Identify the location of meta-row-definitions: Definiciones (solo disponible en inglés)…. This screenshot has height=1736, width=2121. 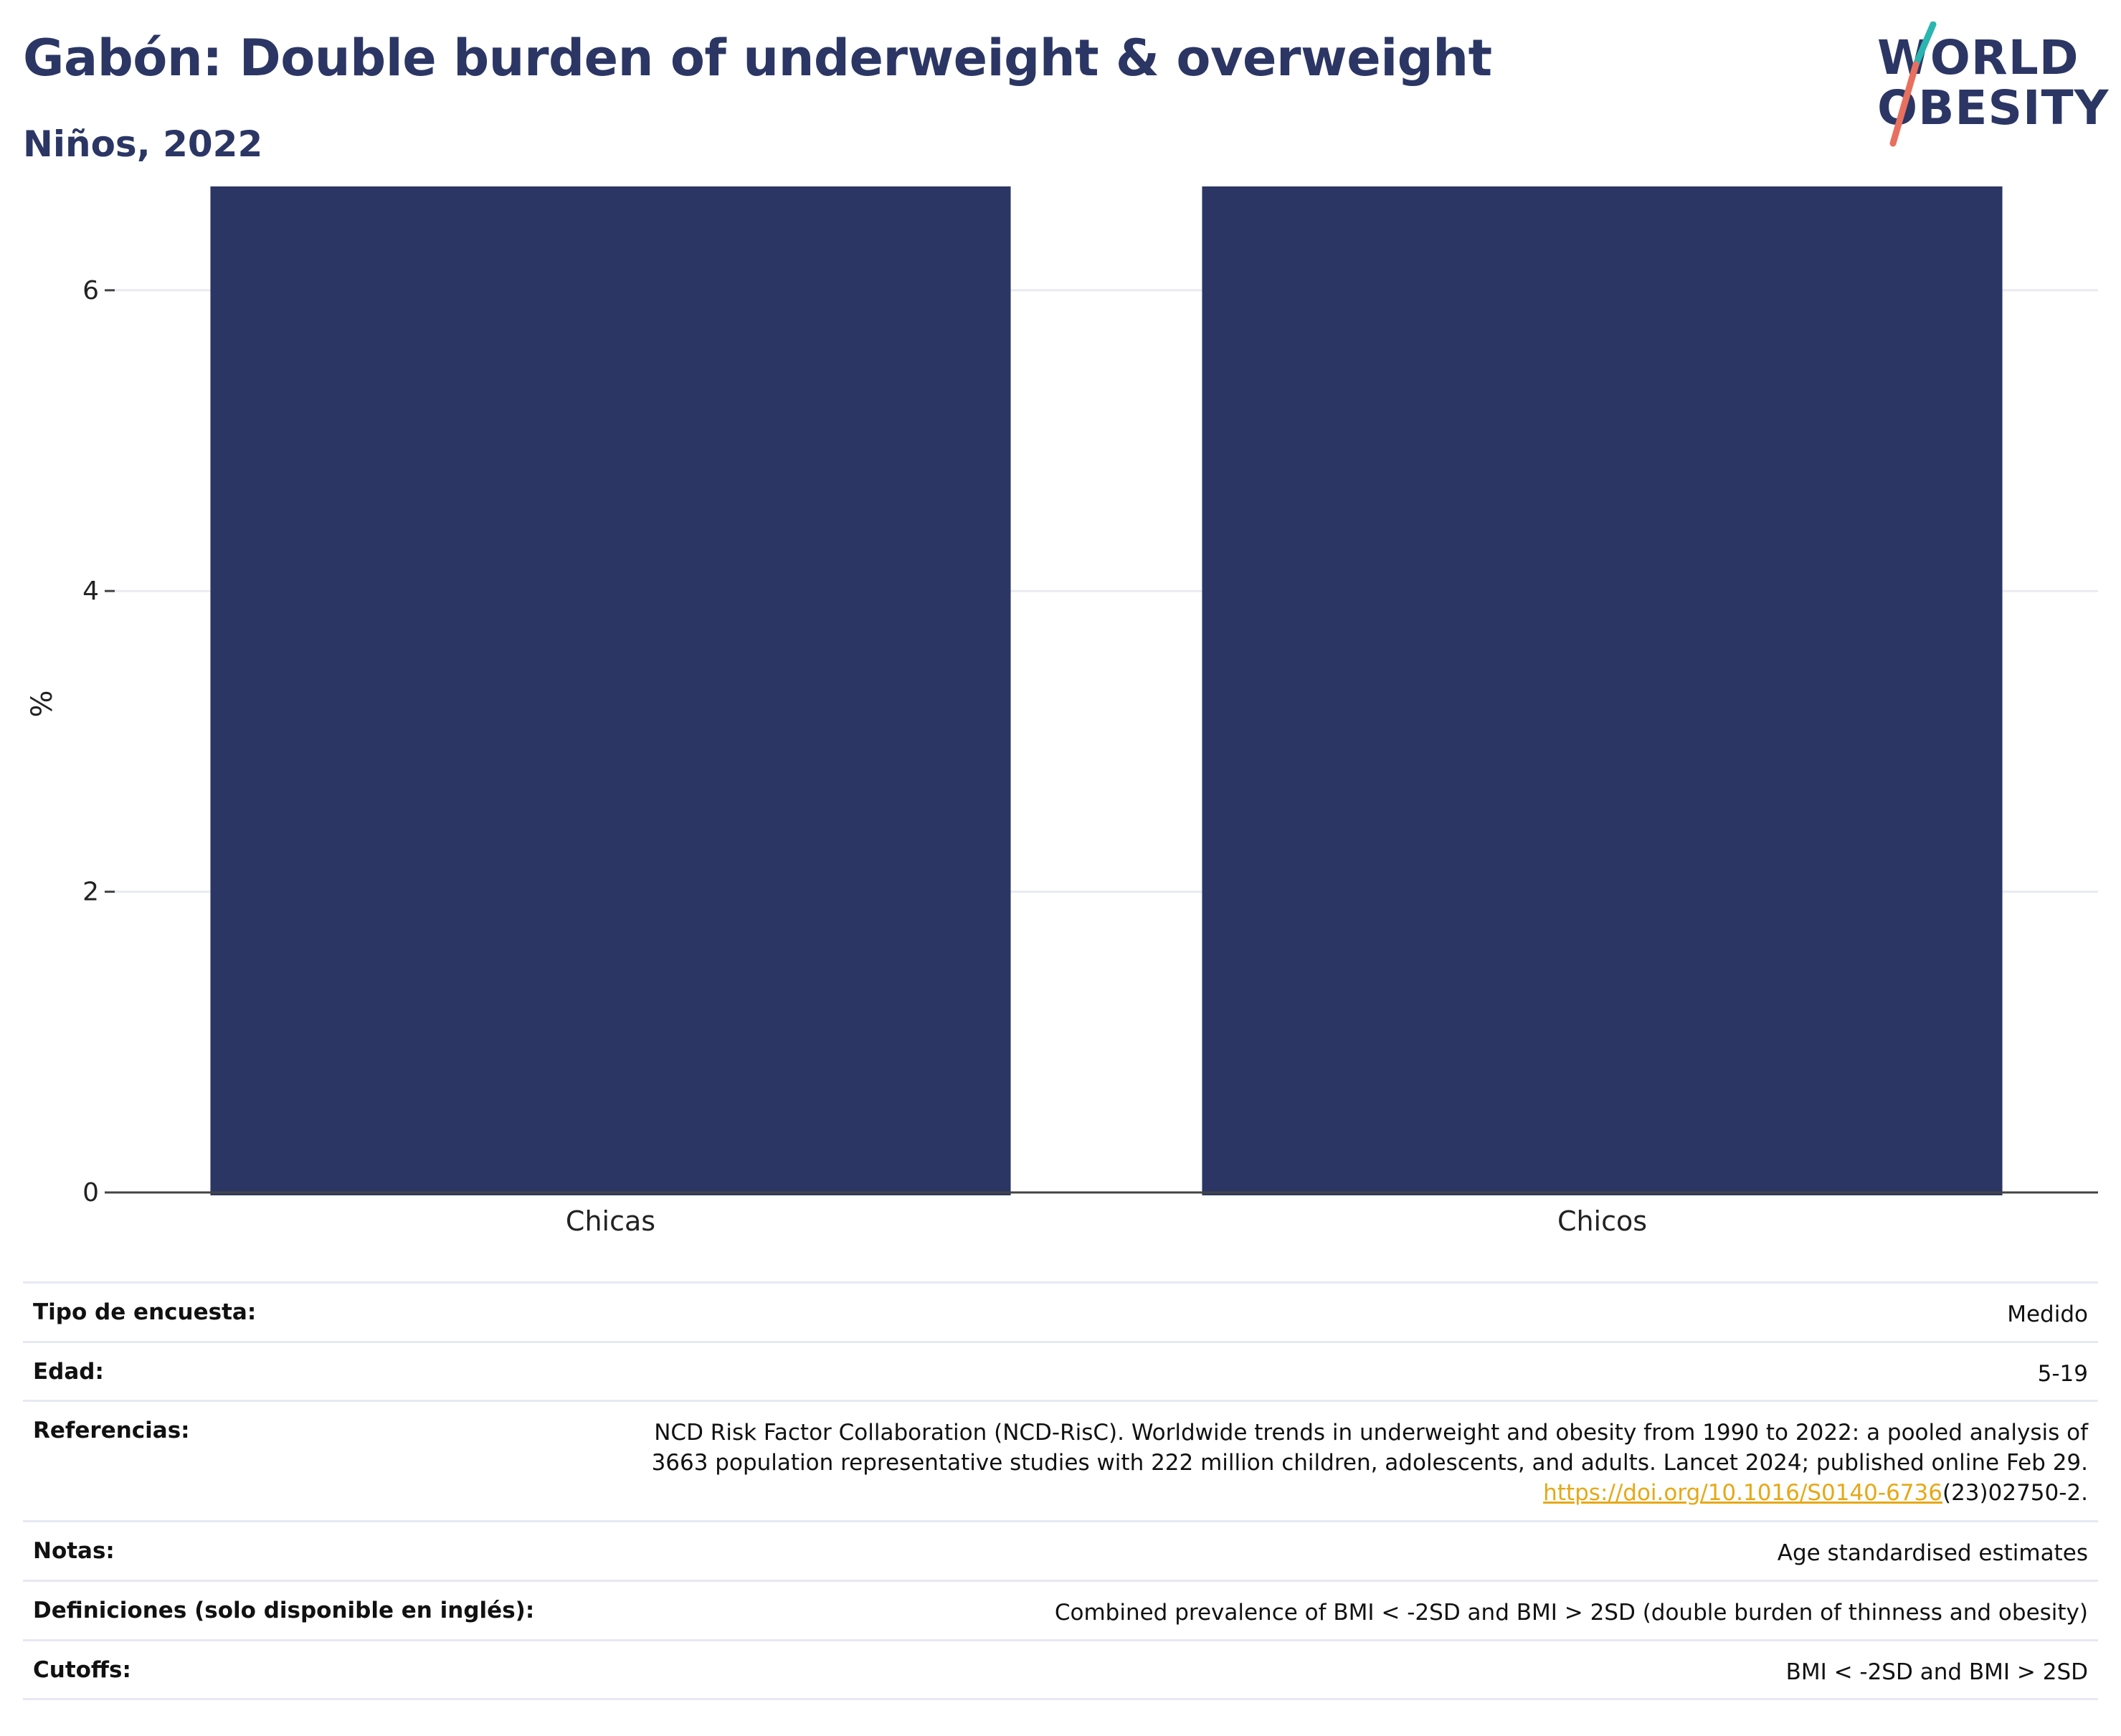
(1060, 1609).